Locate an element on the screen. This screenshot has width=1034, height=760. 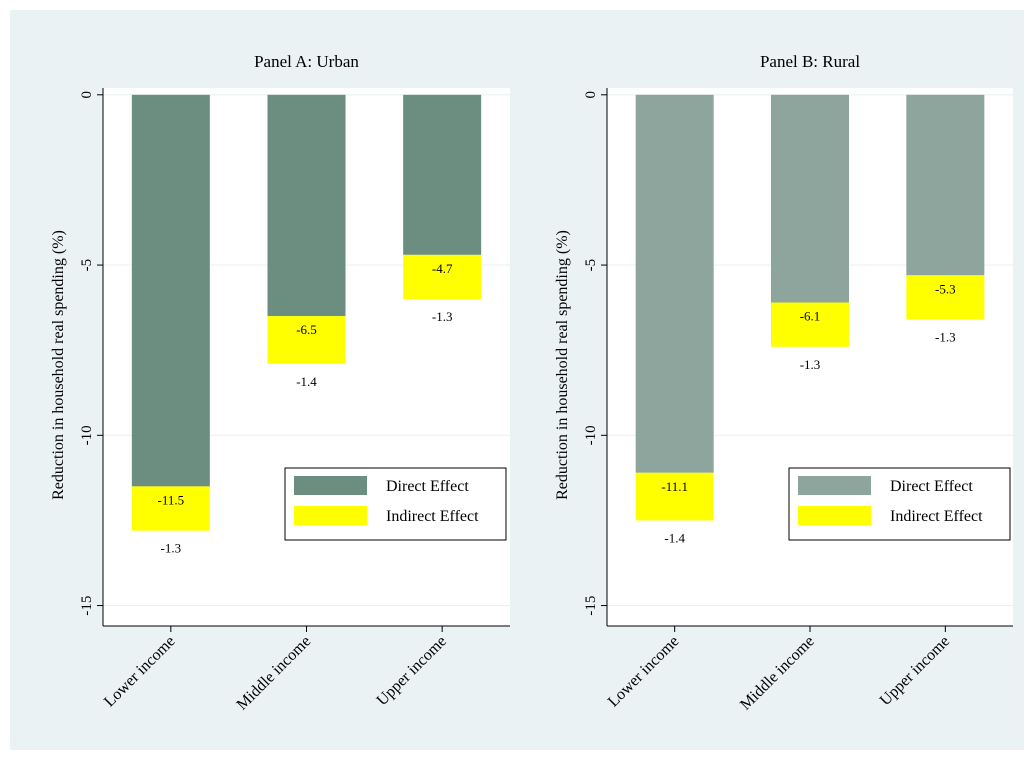
chart-title: Panel A: Urban is located at coordinates (306, 61).